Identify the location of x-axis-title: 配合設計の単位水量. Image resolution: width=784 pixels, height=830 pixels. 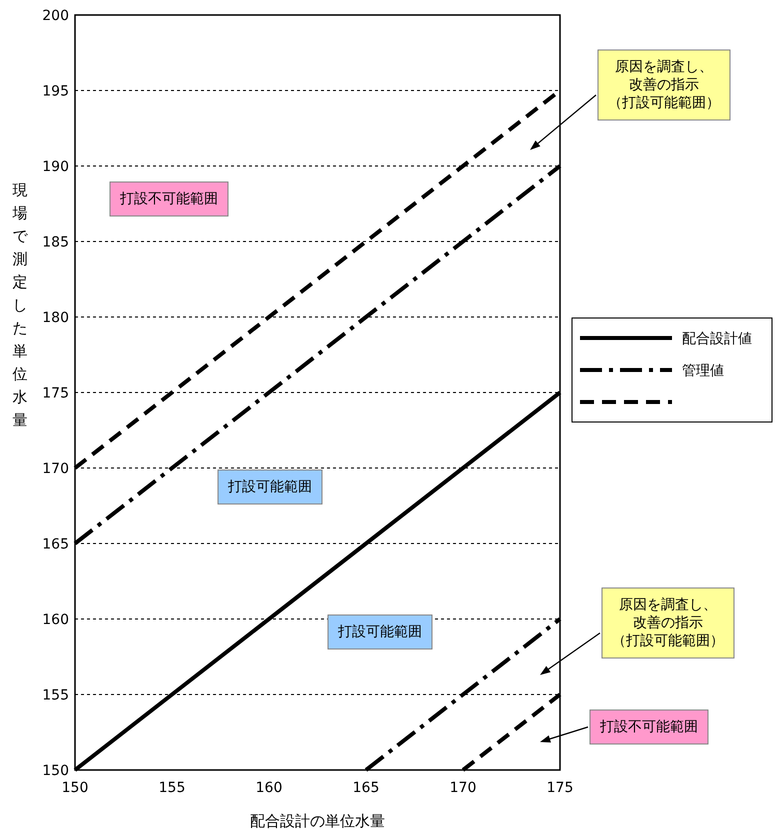
(317, 821).